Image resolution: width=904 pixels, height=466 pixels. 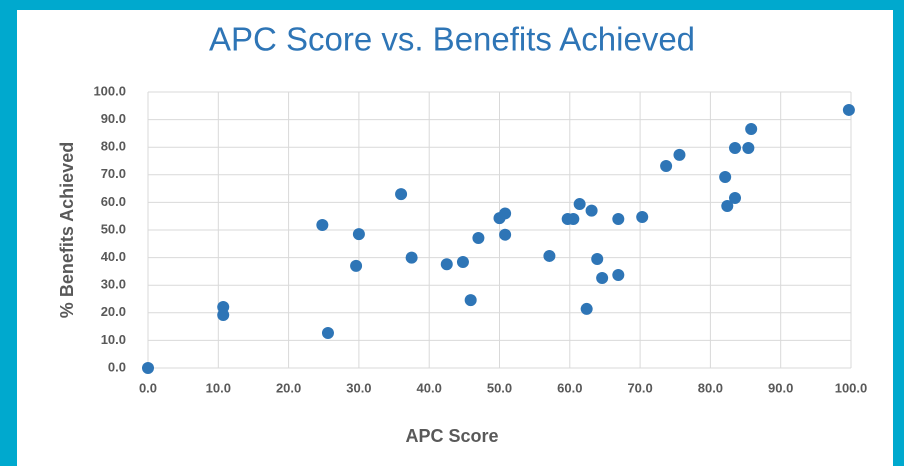 What do you see at coordinates (113, 146) in the screenshot?
I see `y-tick-label: 80.0` at bounding box center [113, 146].